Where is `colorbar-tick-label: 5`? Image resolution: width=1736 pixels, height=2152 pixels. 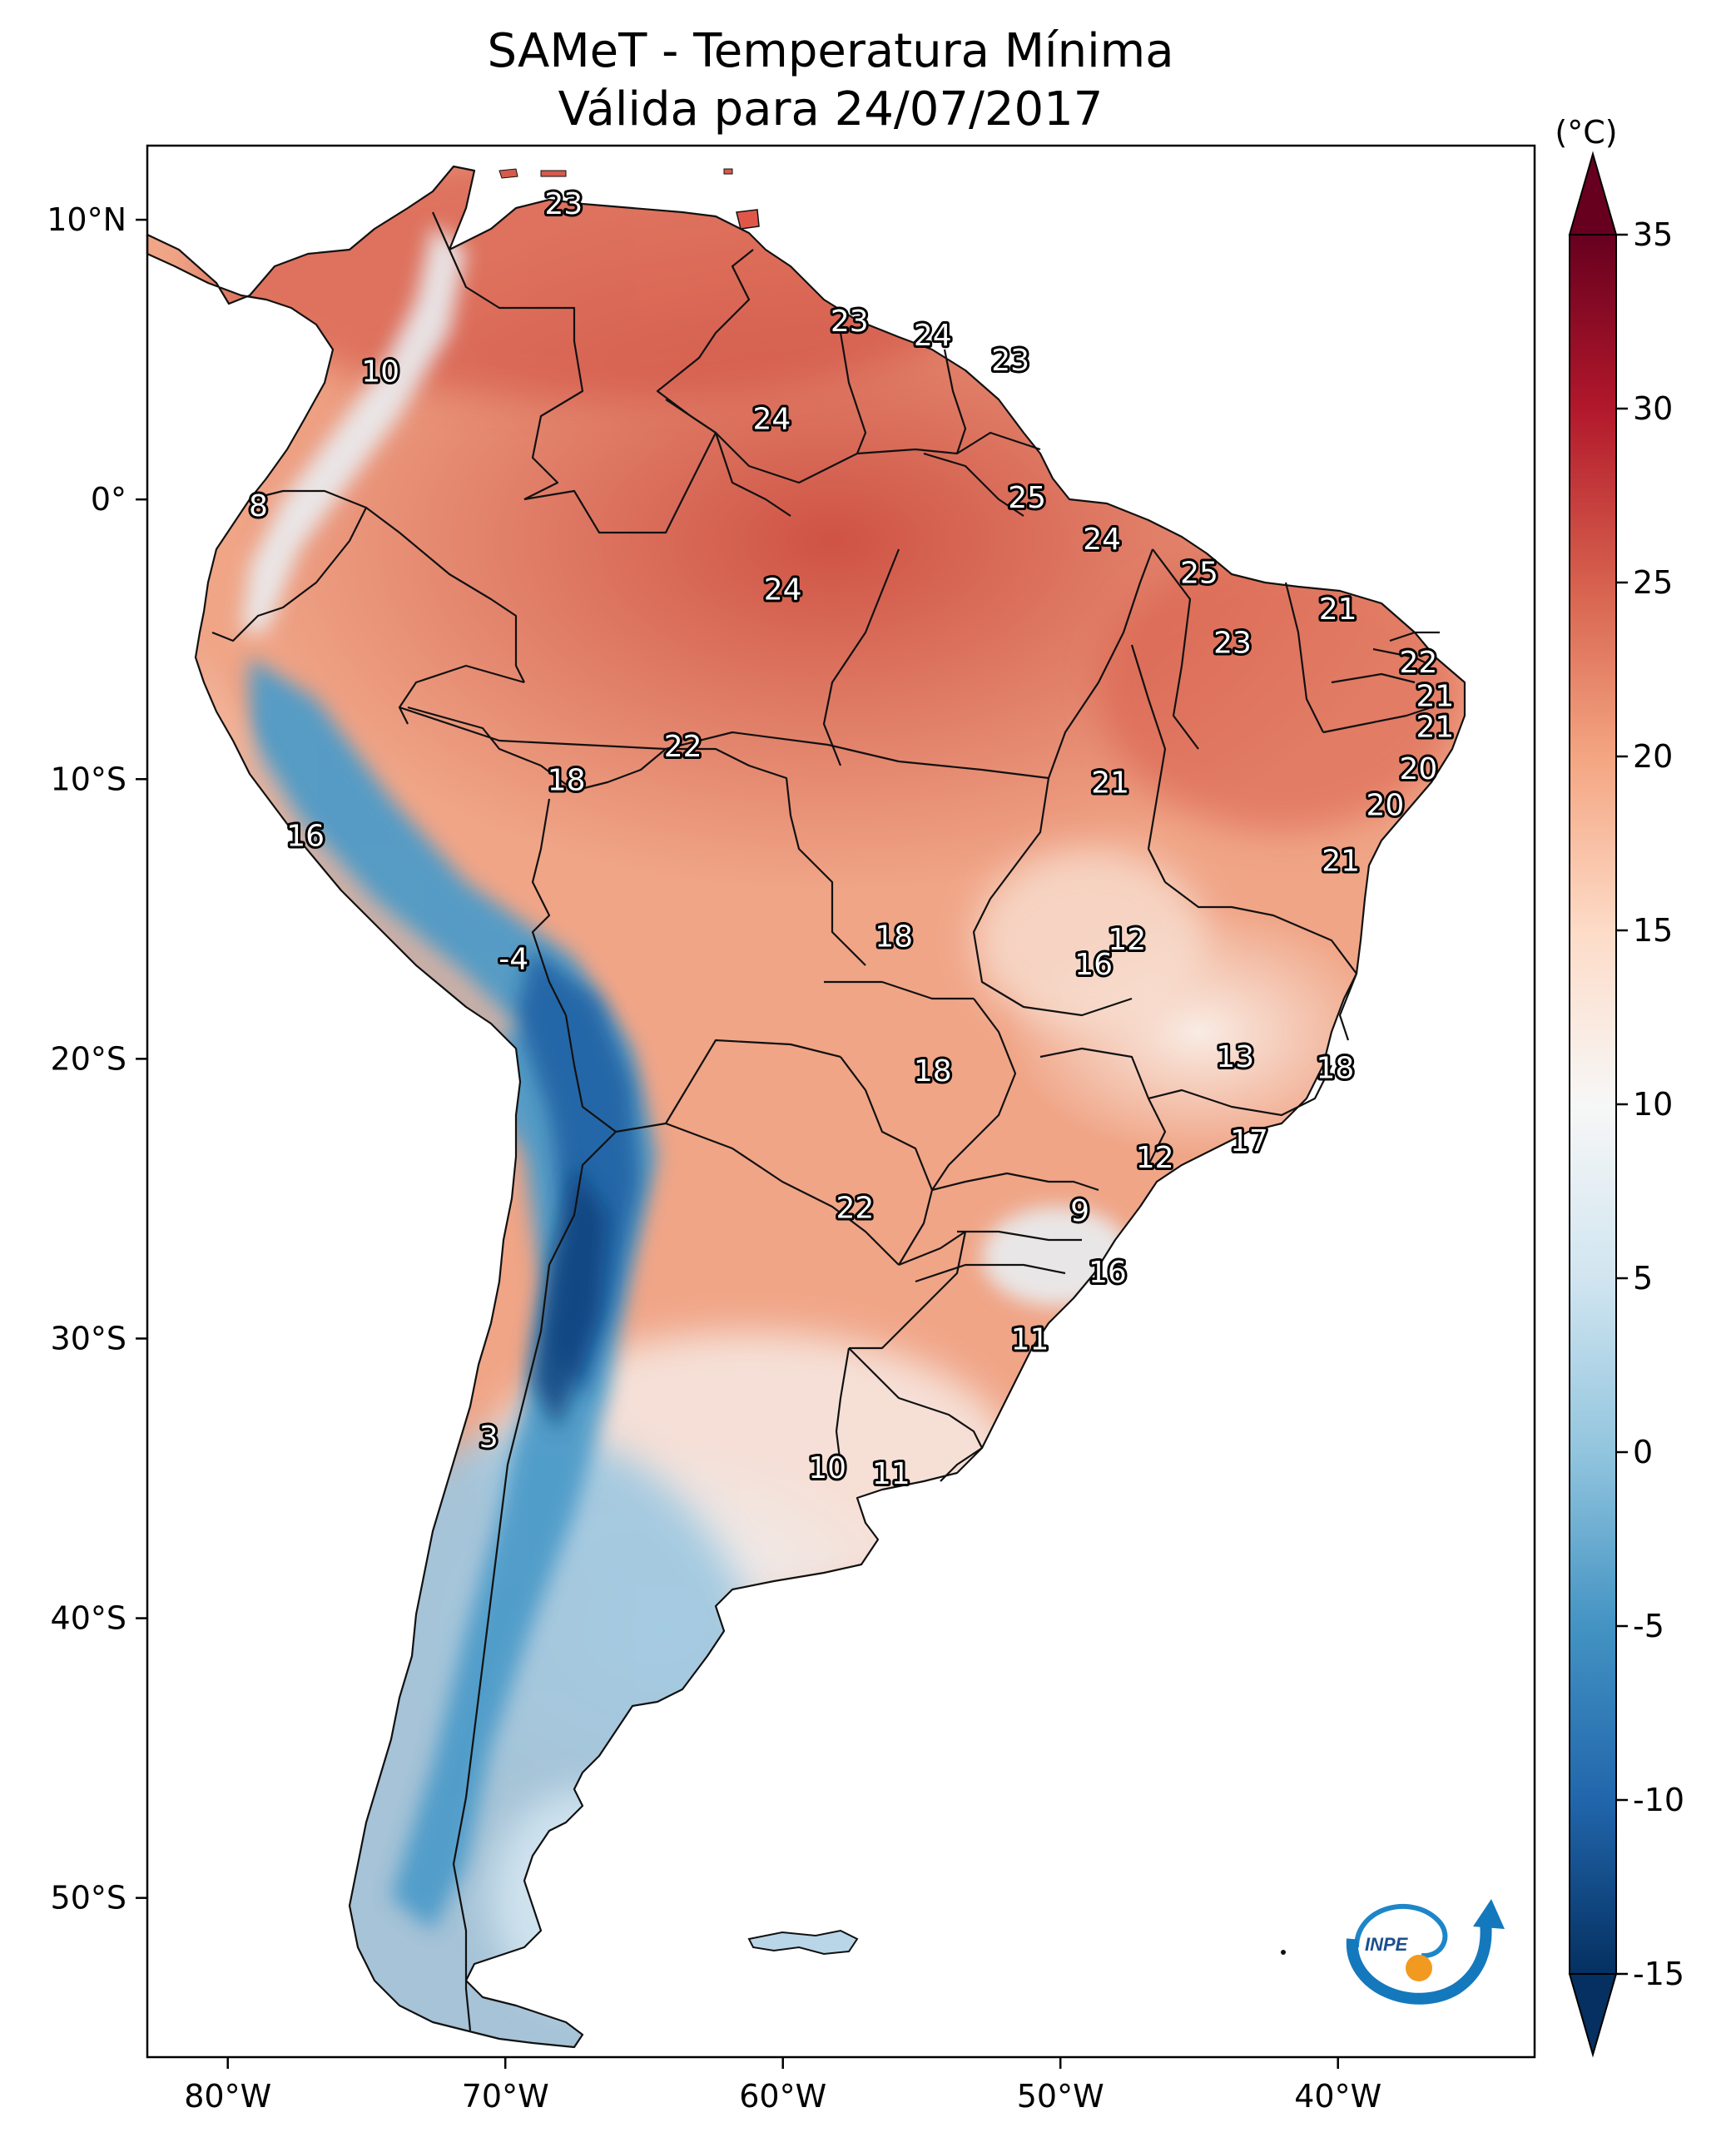
colorbar-tick-label: 5 is located at coordinates (1643, 1278).